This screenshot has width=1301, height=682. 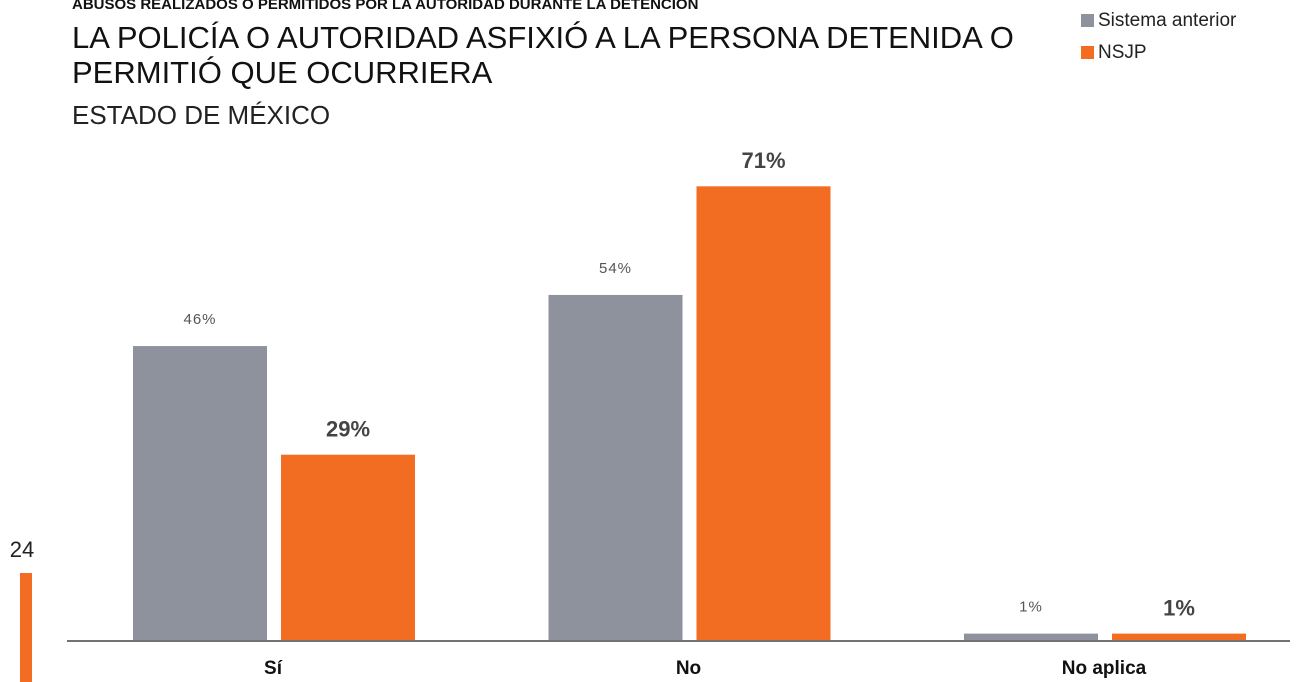 What do you see at coordinates (1104, 668) in the screenshot?
I see `x-tick-label: No aplica` at bounding box center [1104, 668].